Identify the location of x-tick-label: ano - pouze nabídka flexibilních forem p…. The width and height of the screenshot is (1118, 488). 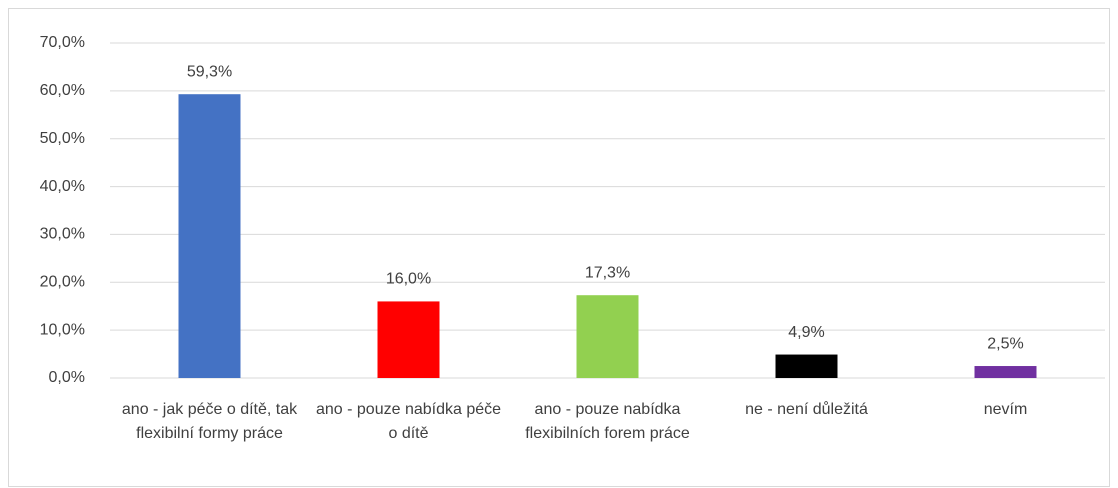
(607, 421).